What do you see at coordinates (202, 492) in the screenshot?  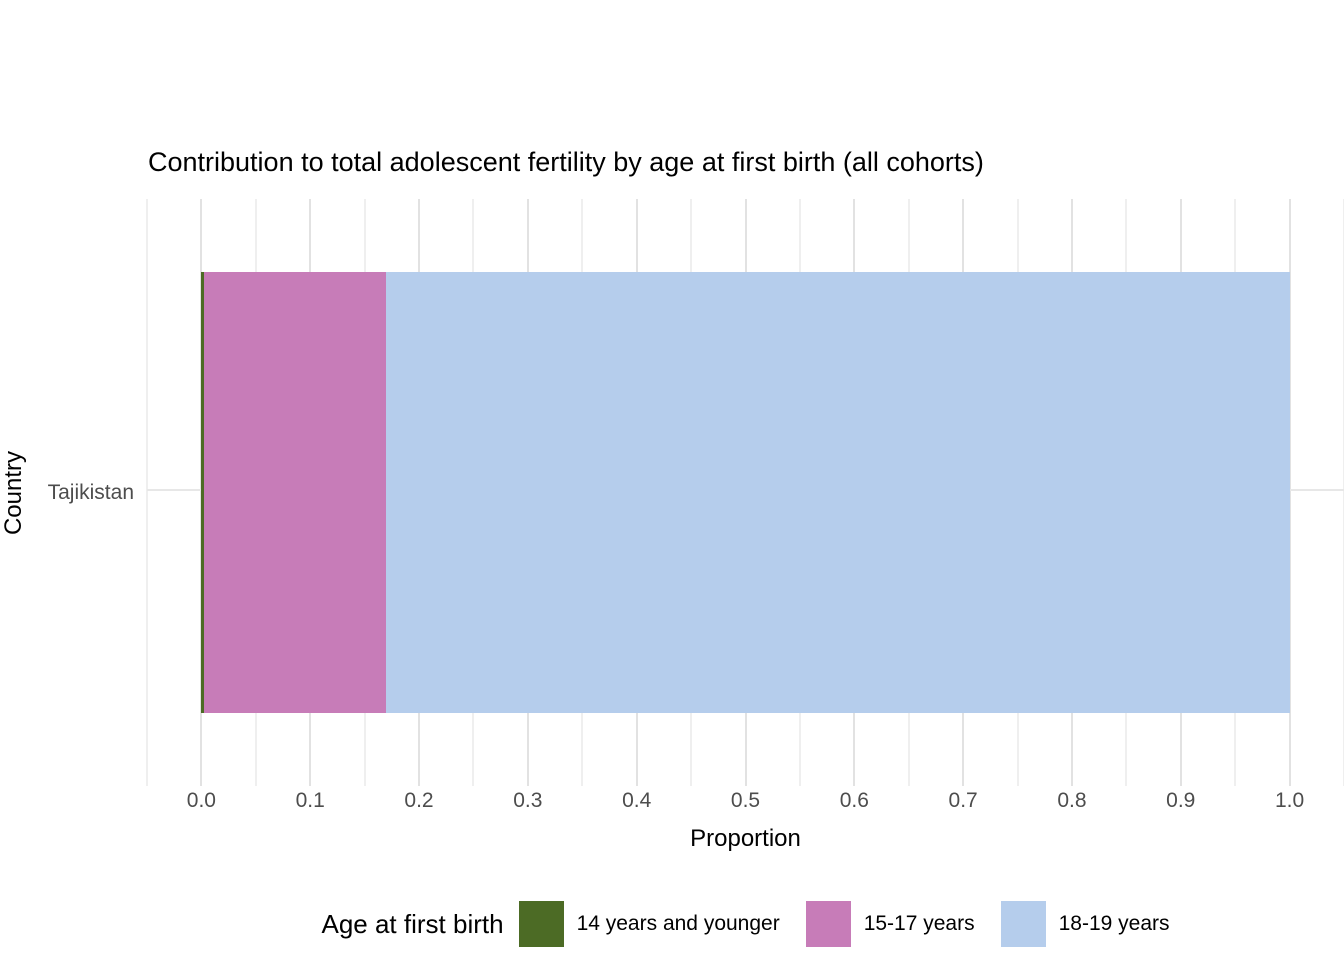 I see `bar-segment-14-years-and-younger` at bounding box center [202, 492].